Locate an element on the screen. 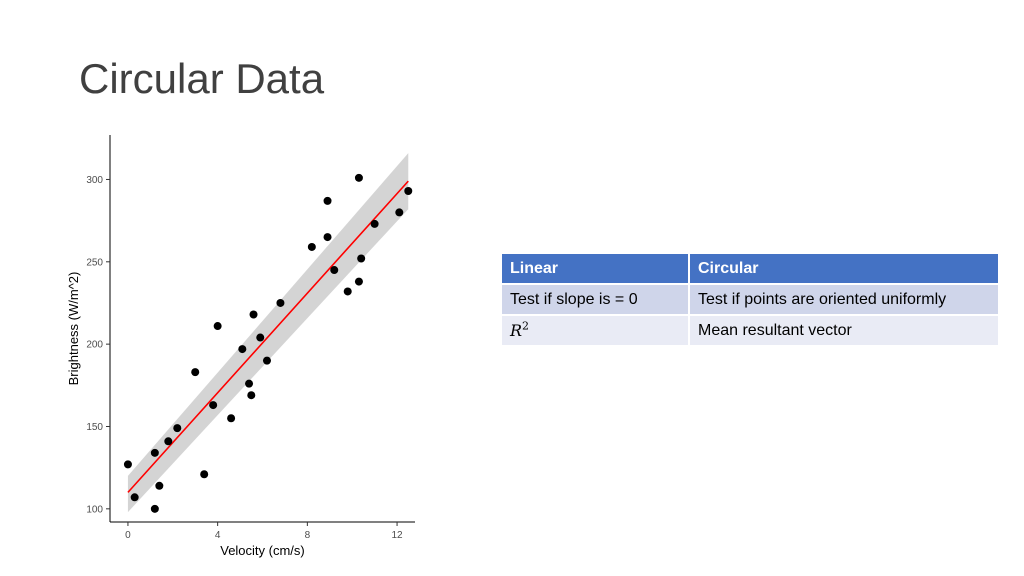 This screenshot has height=576, width=1024. r-symbol: R is located at coordinates (516, 331).